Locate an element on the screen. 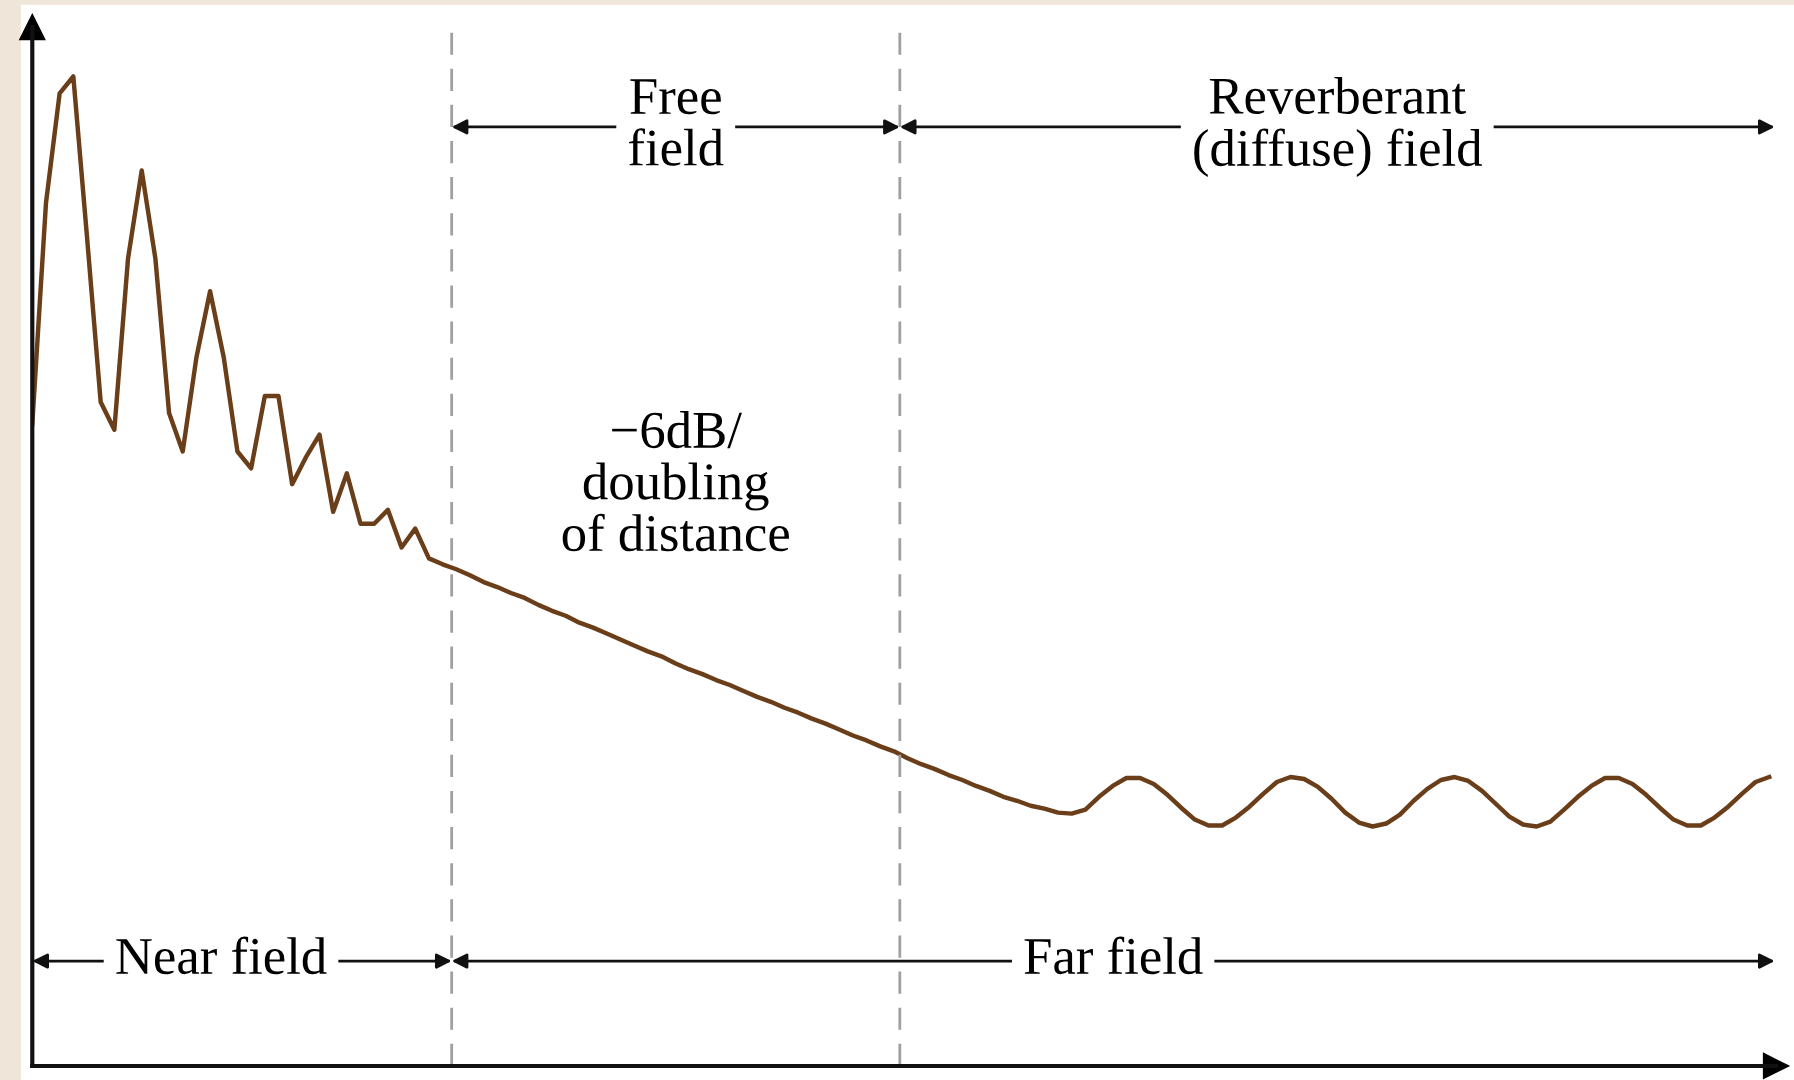  annotation: −6dB/ doubling of distance is located at coordinates (675, 481).